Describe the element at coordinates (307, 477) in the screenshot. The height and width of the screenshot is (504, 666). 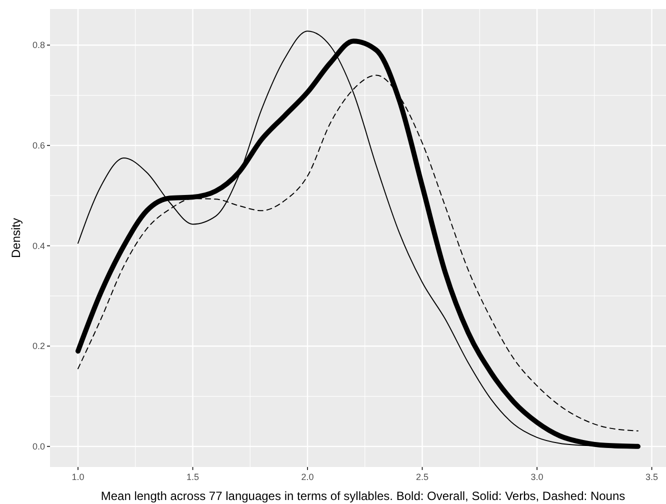
I see `x-tick-label: 2.0` at that location.